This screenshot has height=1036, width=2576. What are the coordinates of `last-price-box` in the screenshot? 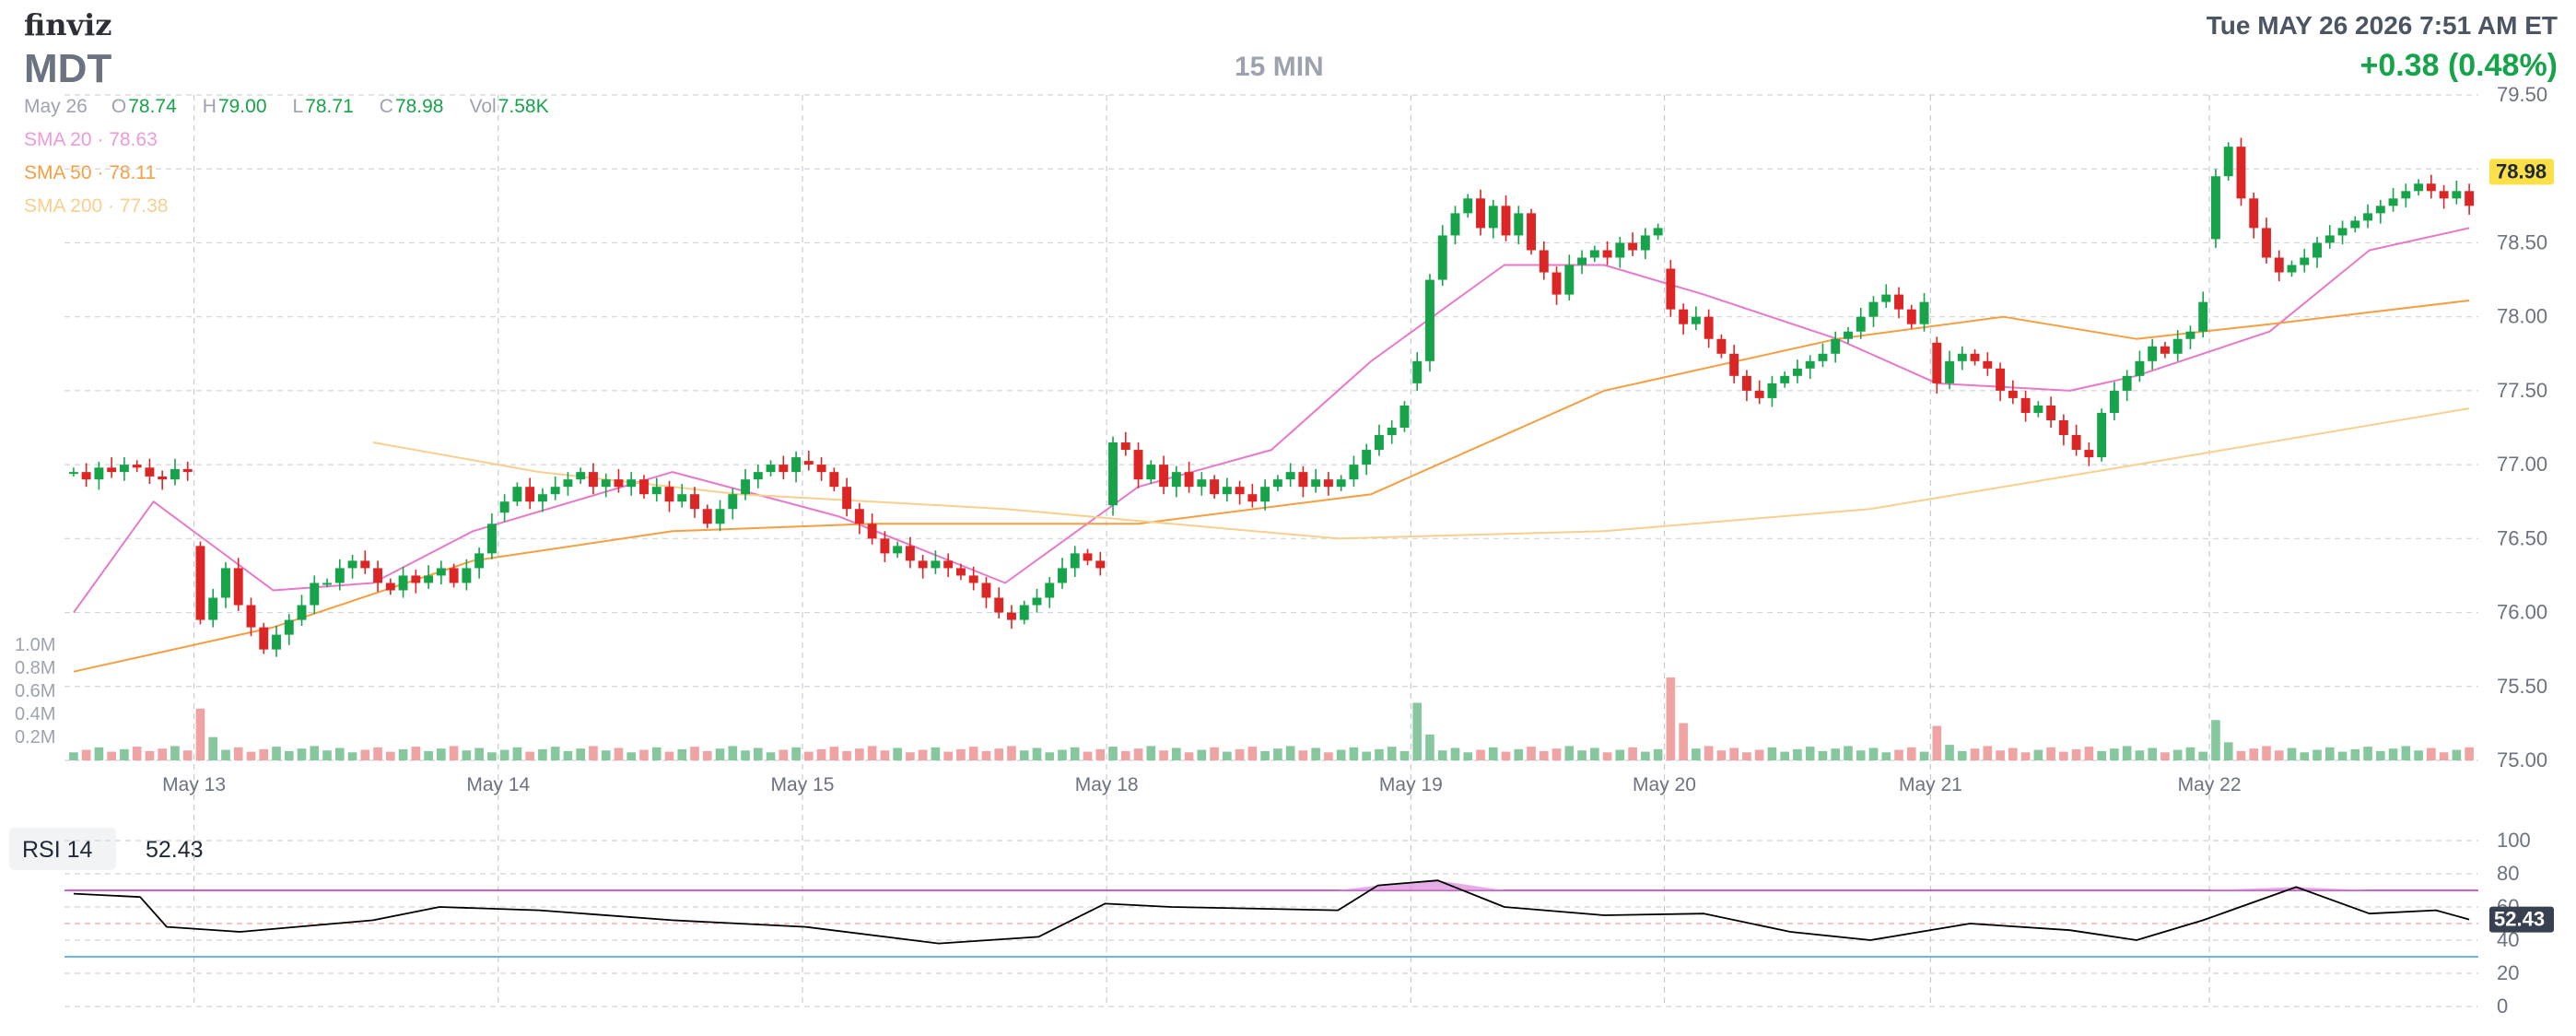 It's located at (2521, 172).